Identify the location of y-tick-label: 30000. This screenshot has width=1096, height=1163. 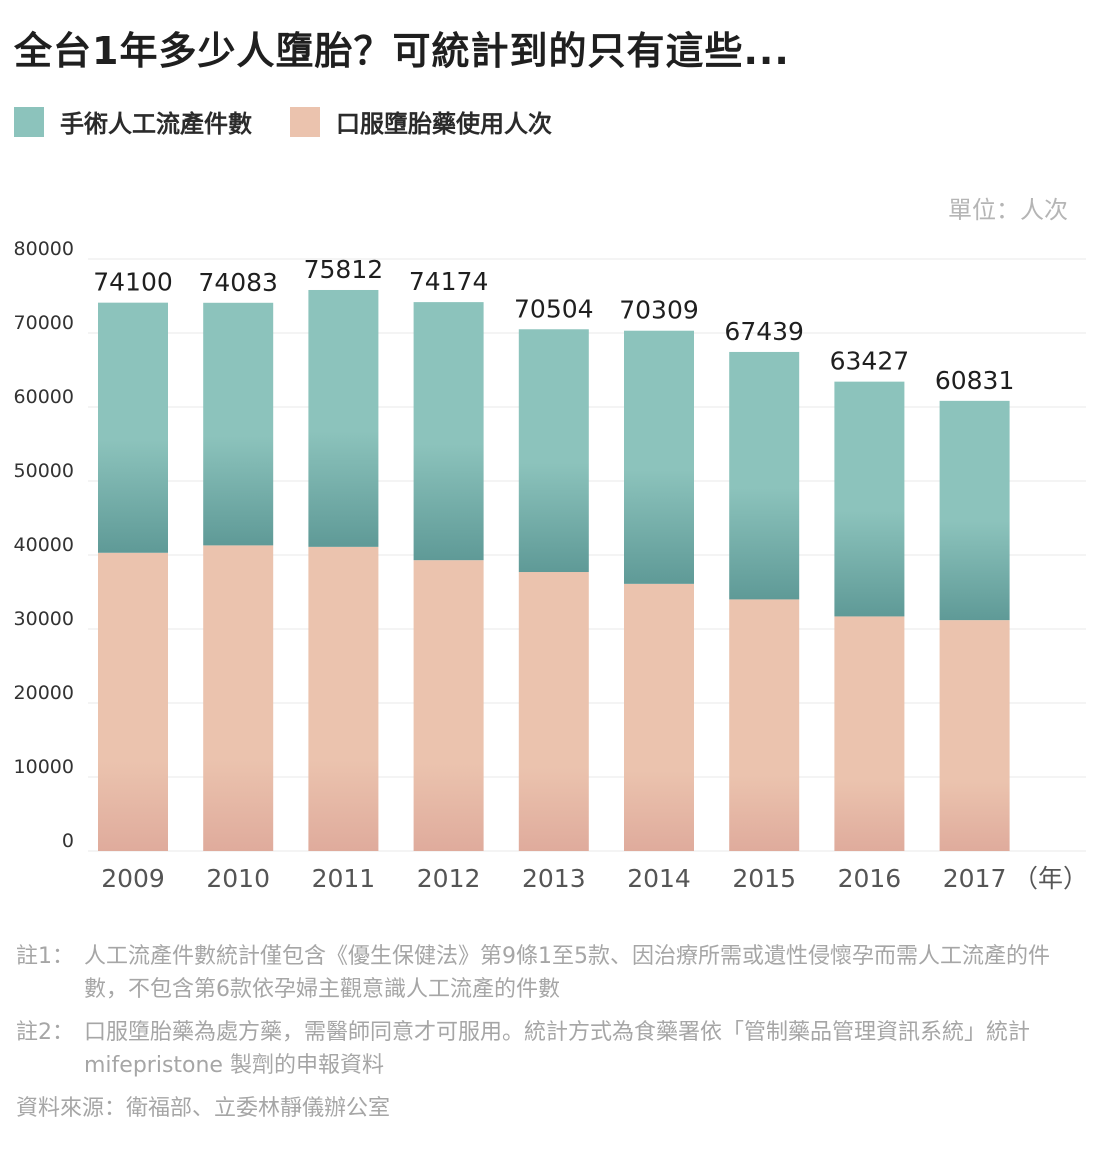
(44, 619).